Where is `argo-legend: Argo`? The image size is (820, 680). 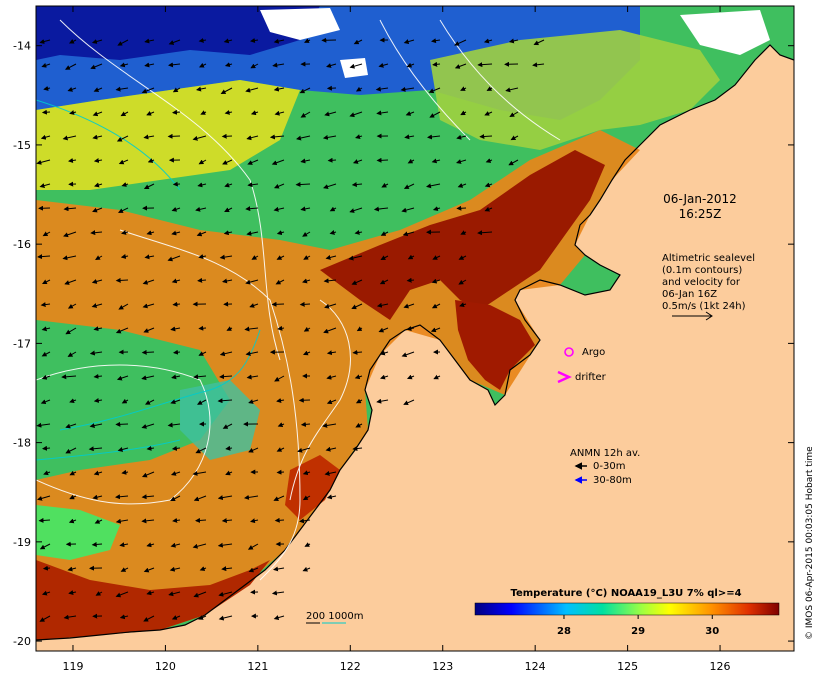
argo-legend: Argo is located at coordinates (584, 352).